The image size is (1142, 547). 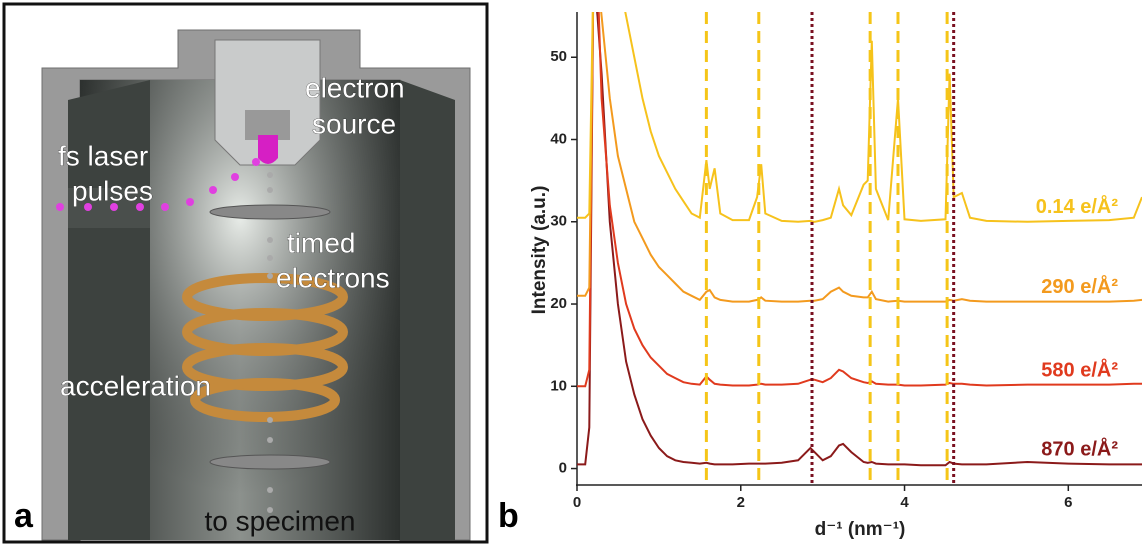 I want to click on electron-gun, so click(x=267, y=102).